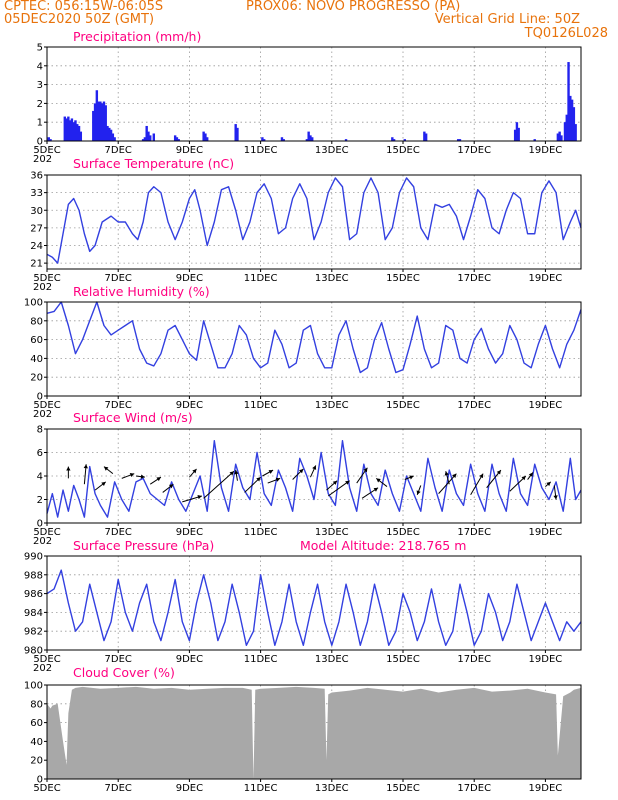 Image resolution: width=618 pixels, height=800 pixels. Describe the element at coordinates (40, 477) in the screenshot. I see `y-tick-label: 4` at that location.